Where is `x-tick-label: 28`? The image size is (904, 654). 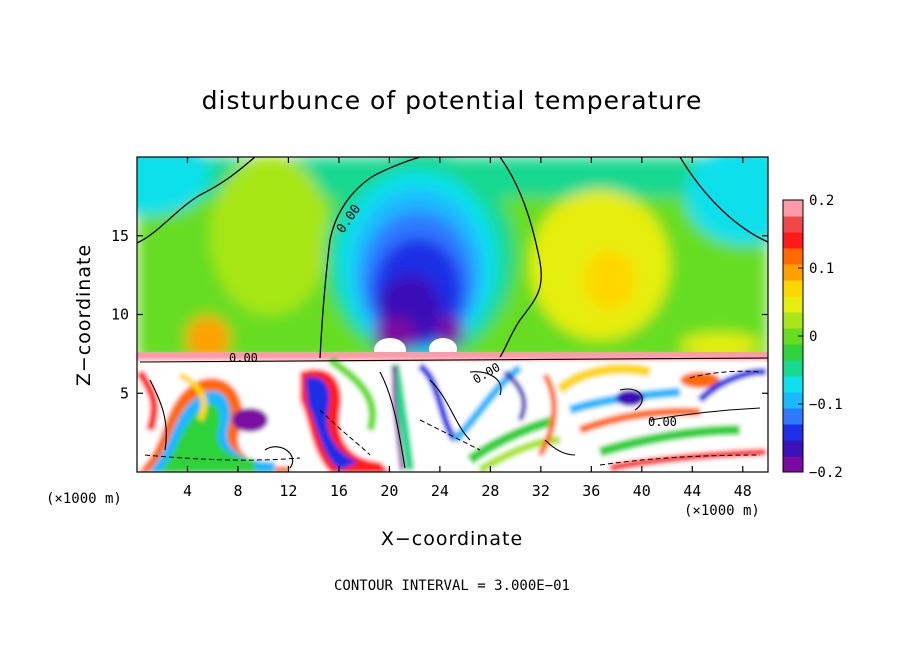 x-tick-label: 28 is located at coordinates (490, 491).